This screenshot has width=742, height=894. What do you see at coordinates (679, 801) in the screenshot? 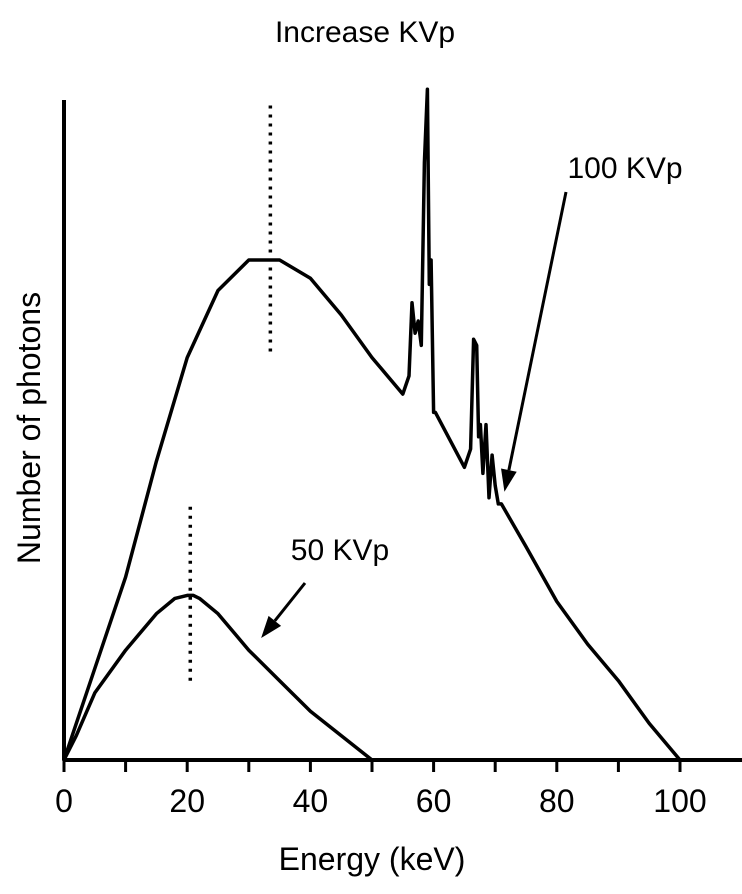
I see `x-tick-label-100: 100` at bounding box center [679, 801].